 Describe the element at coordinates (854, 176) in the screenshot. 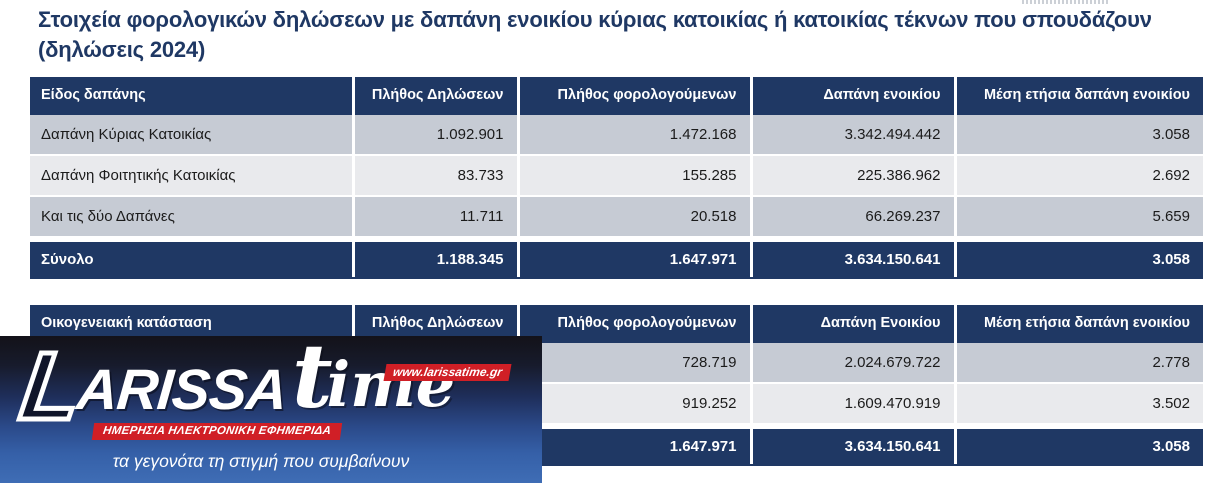

I see `cell: 225.386.962` at that location.